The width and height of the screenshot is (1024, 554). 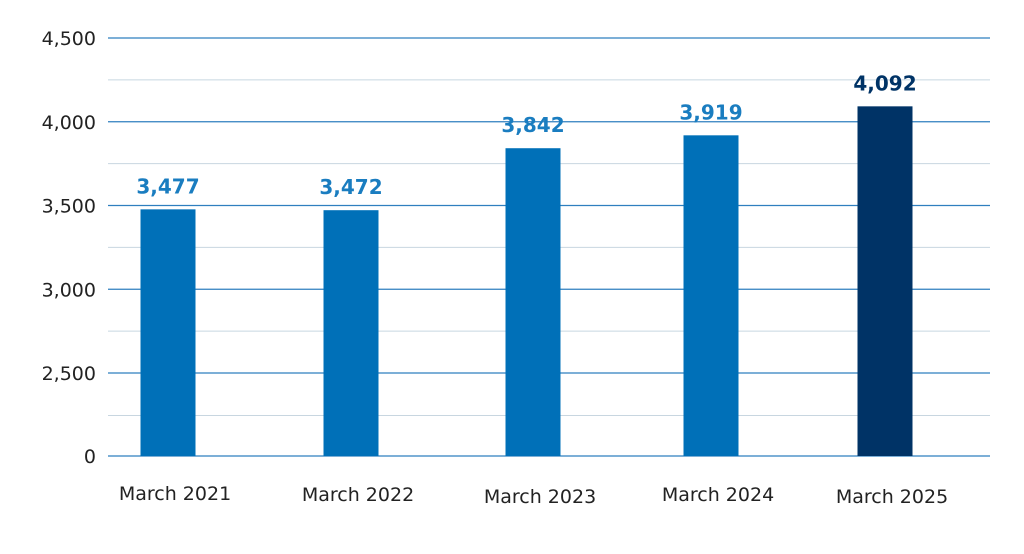 What do you see at coordinates (90, 457) in the screenshot?
I see `y-tick-label: 0` at bounding box center [90, 457].